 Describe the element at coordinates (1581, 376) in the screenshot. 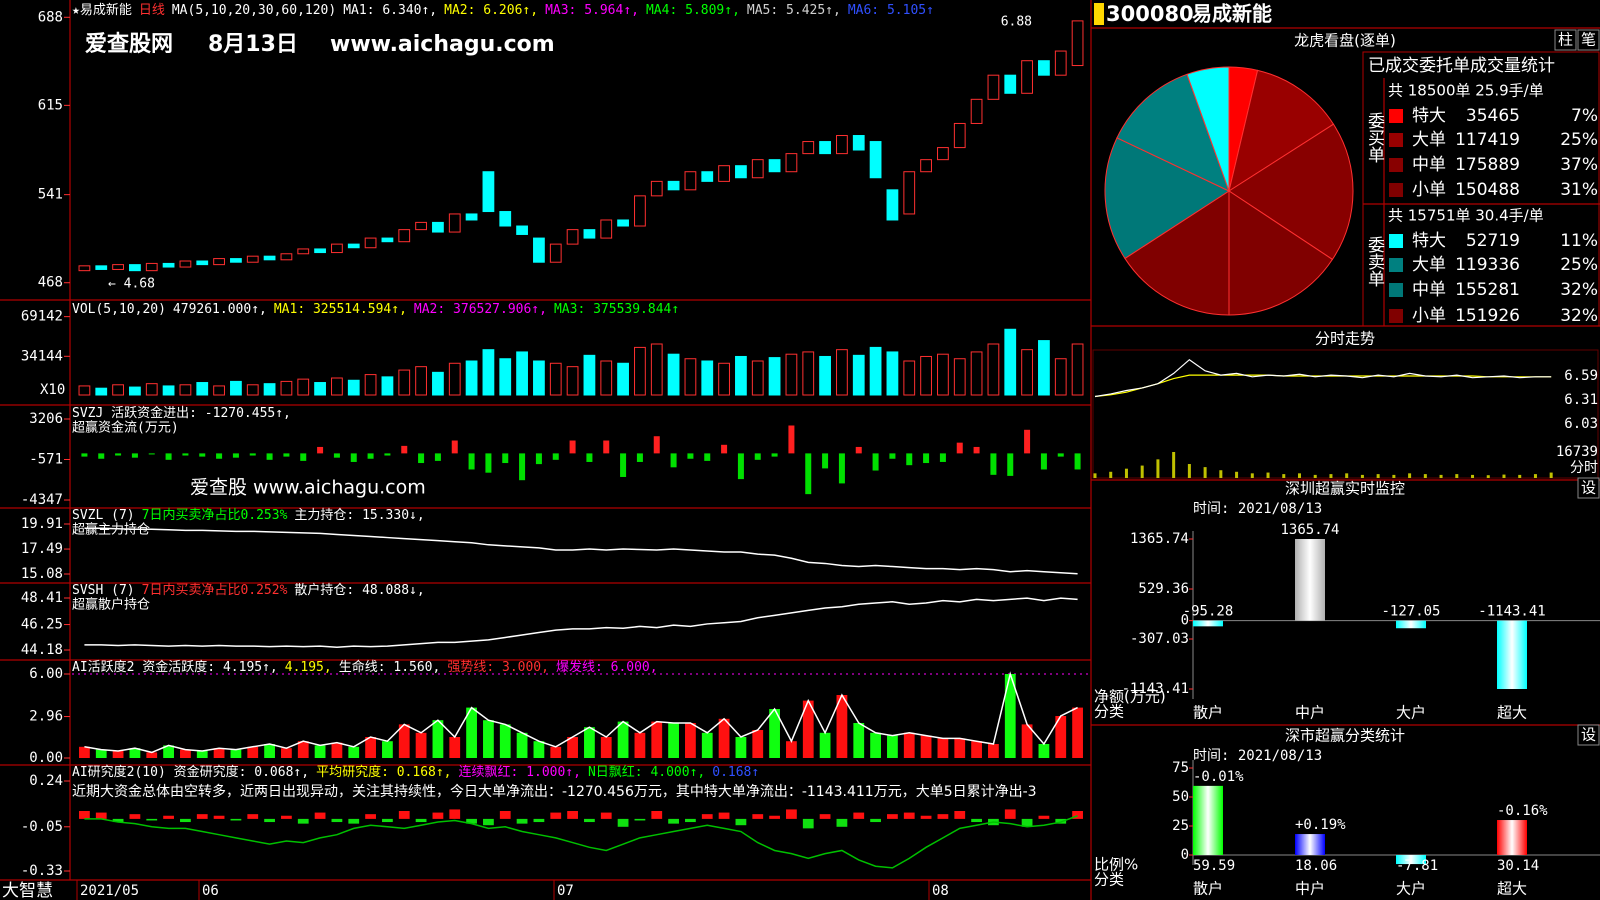

I see `y-tick-label: 6.59` at that location.